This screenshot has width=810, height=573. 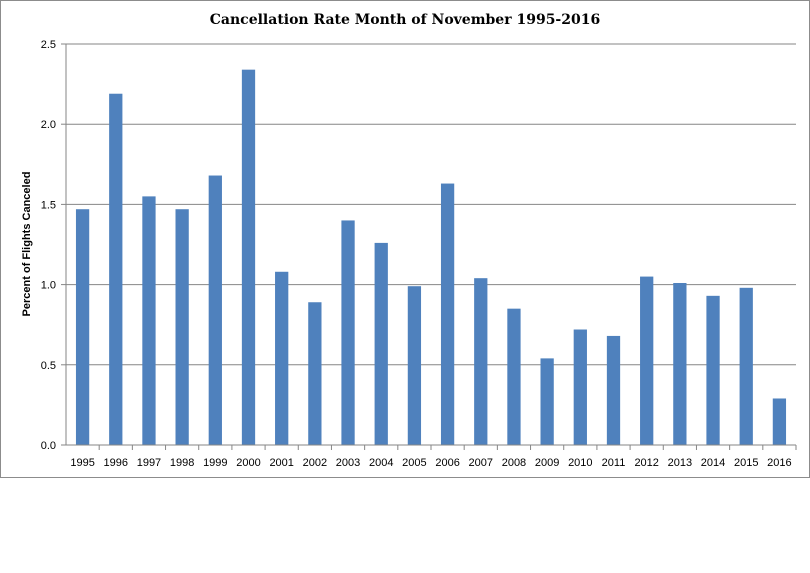 I want to click on bar-2014, so click(x=713, y=370).